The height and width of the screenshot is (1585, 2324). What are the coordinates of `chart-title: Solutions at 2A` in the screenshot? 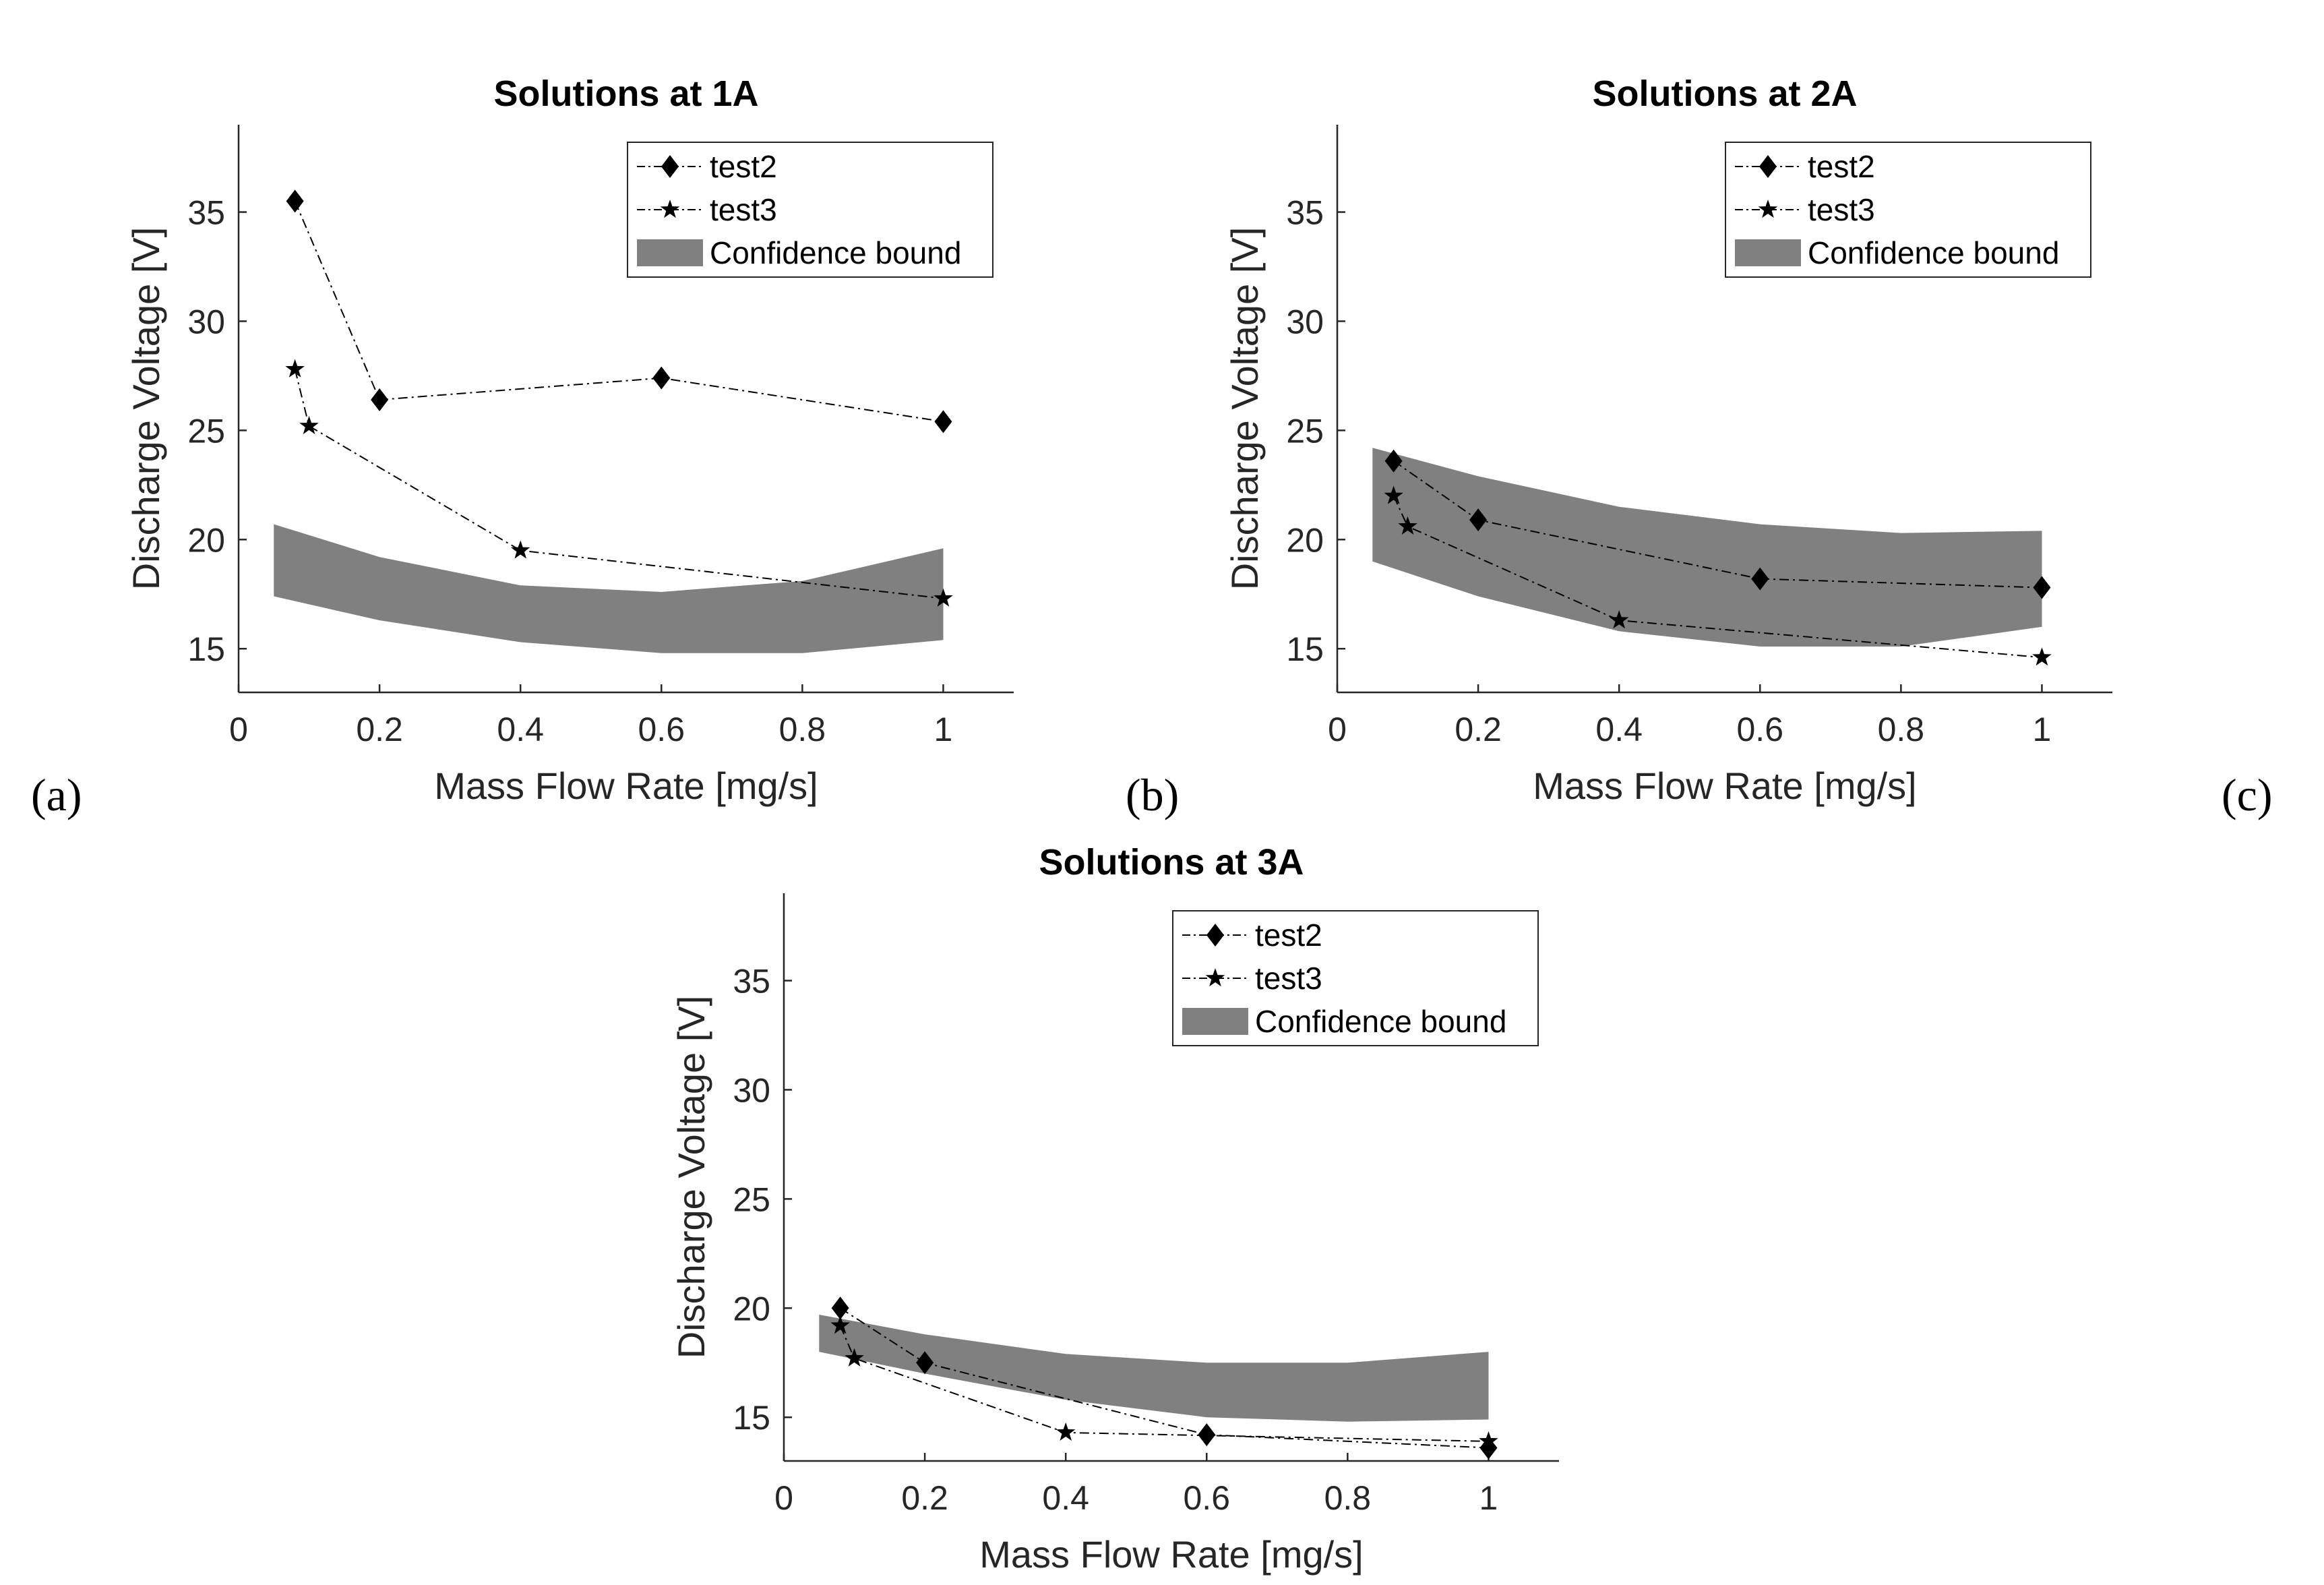 It's located at (1724, 93).